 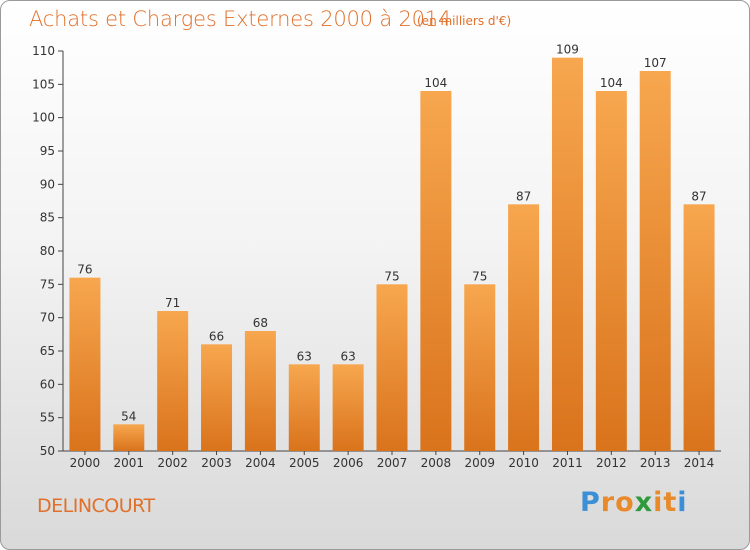 What do you see at coordinates (304, 463) in the screenshot?
I see `x-tick-label: 2005` at bounding box center [304, 463].